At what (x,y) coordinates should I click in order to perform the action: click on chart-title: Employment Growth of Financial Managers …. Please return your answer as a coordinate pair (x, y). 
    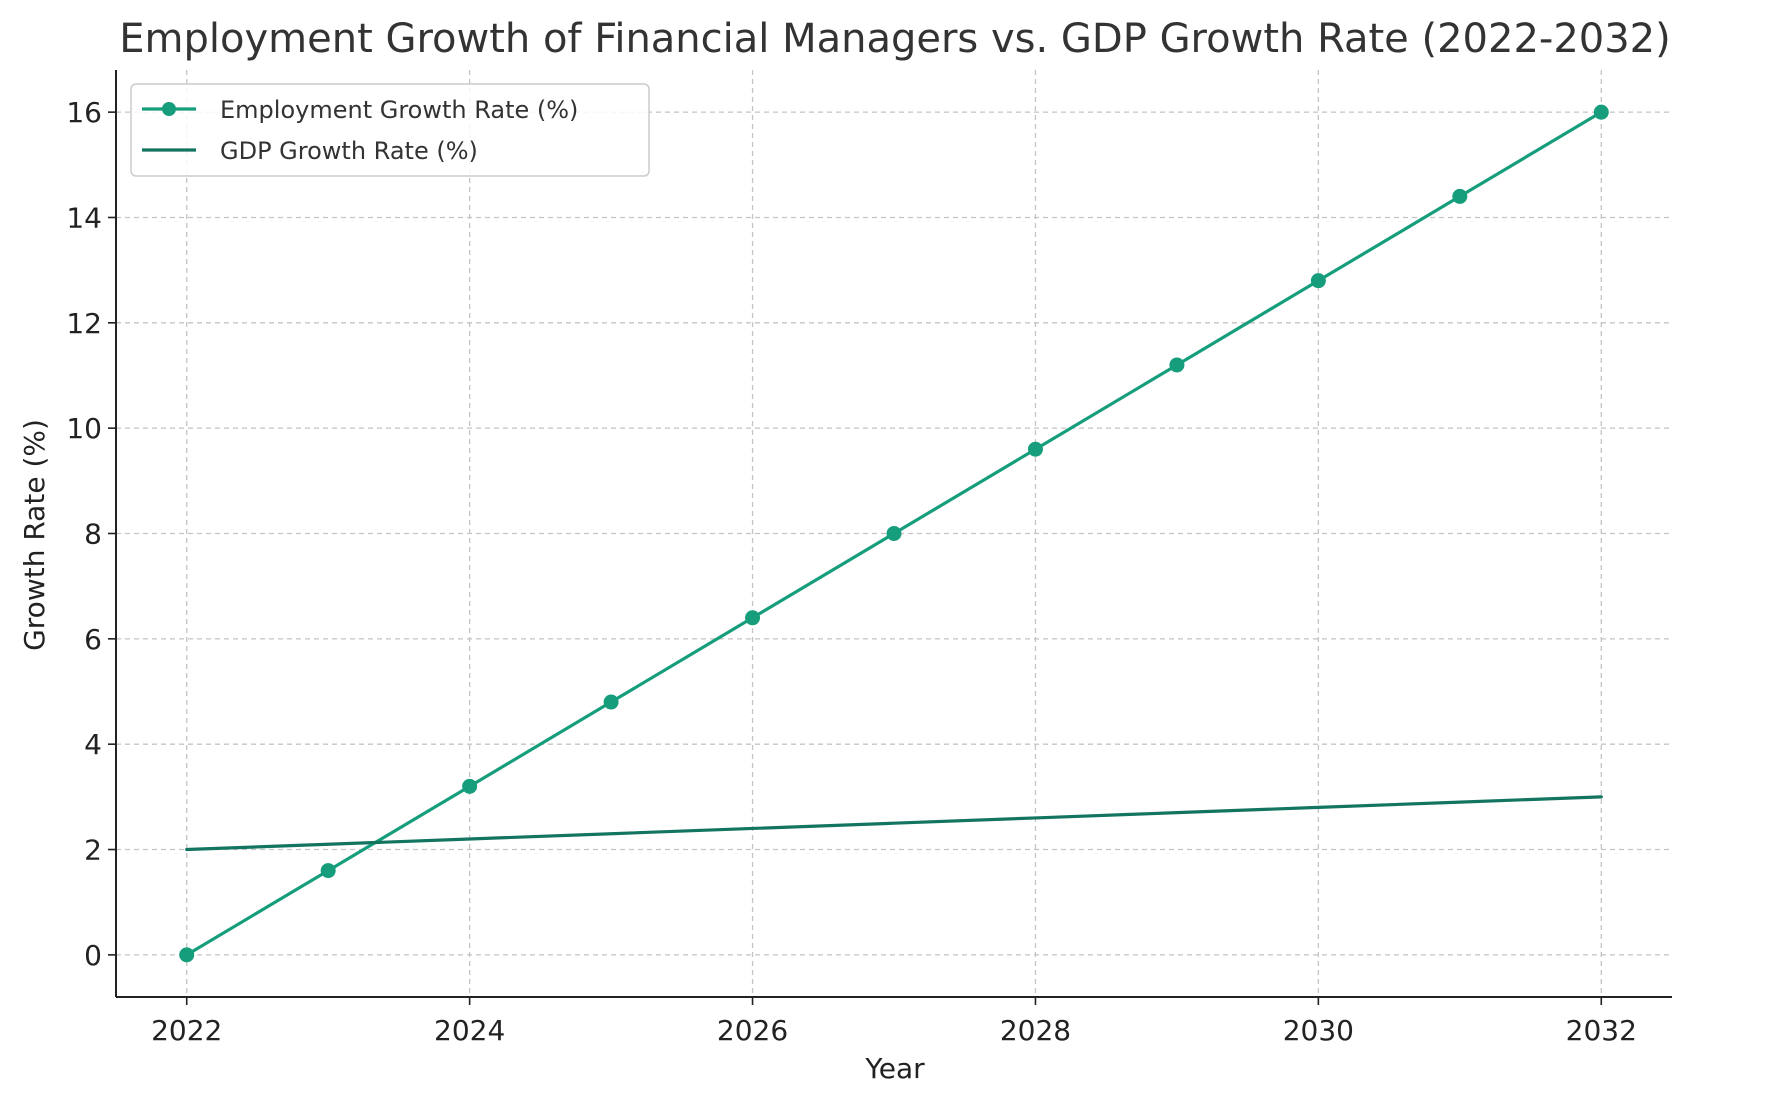
    Looking at the image, I should click on (894, 39).